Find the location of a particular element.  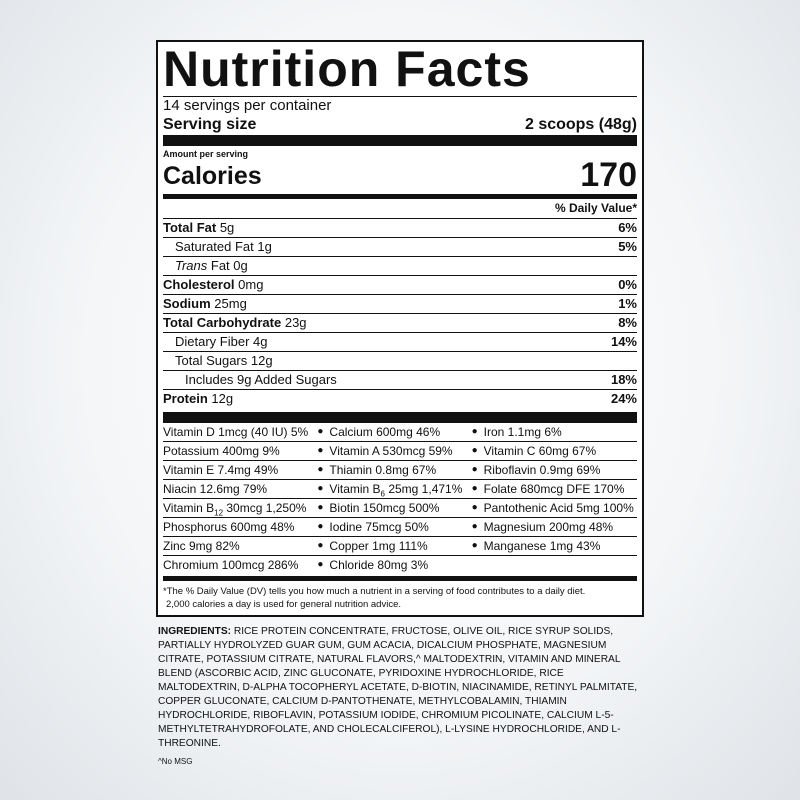

vitamin-text: Riboflavin 0.9mg 69% is located at coordinates (542, 470).